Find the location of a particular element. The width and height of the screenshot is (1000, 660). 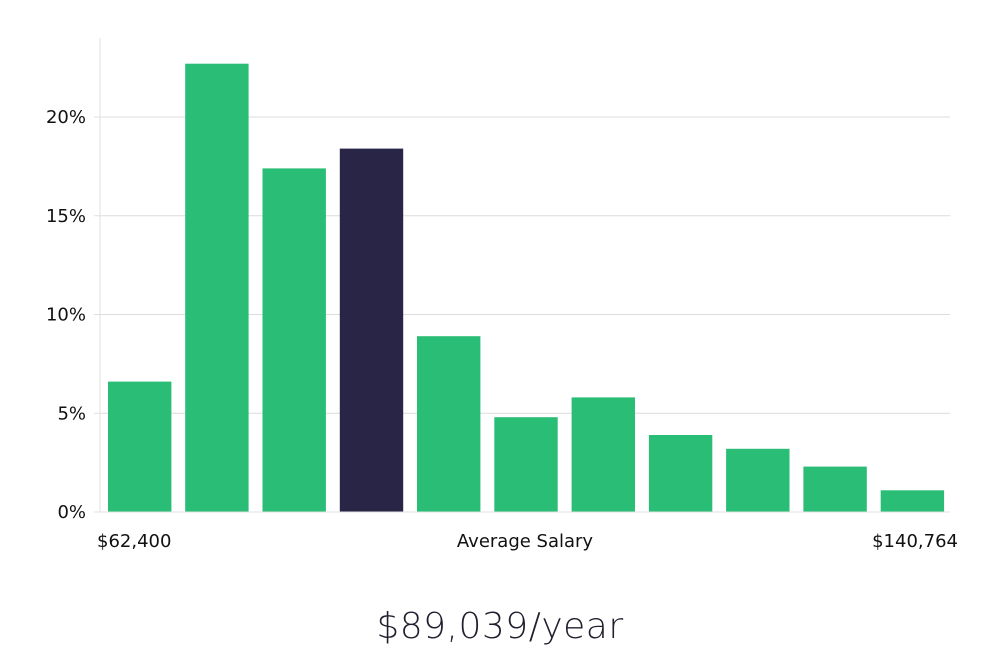

x-axis-title: Average Salary is located at coordinates (525, 541).